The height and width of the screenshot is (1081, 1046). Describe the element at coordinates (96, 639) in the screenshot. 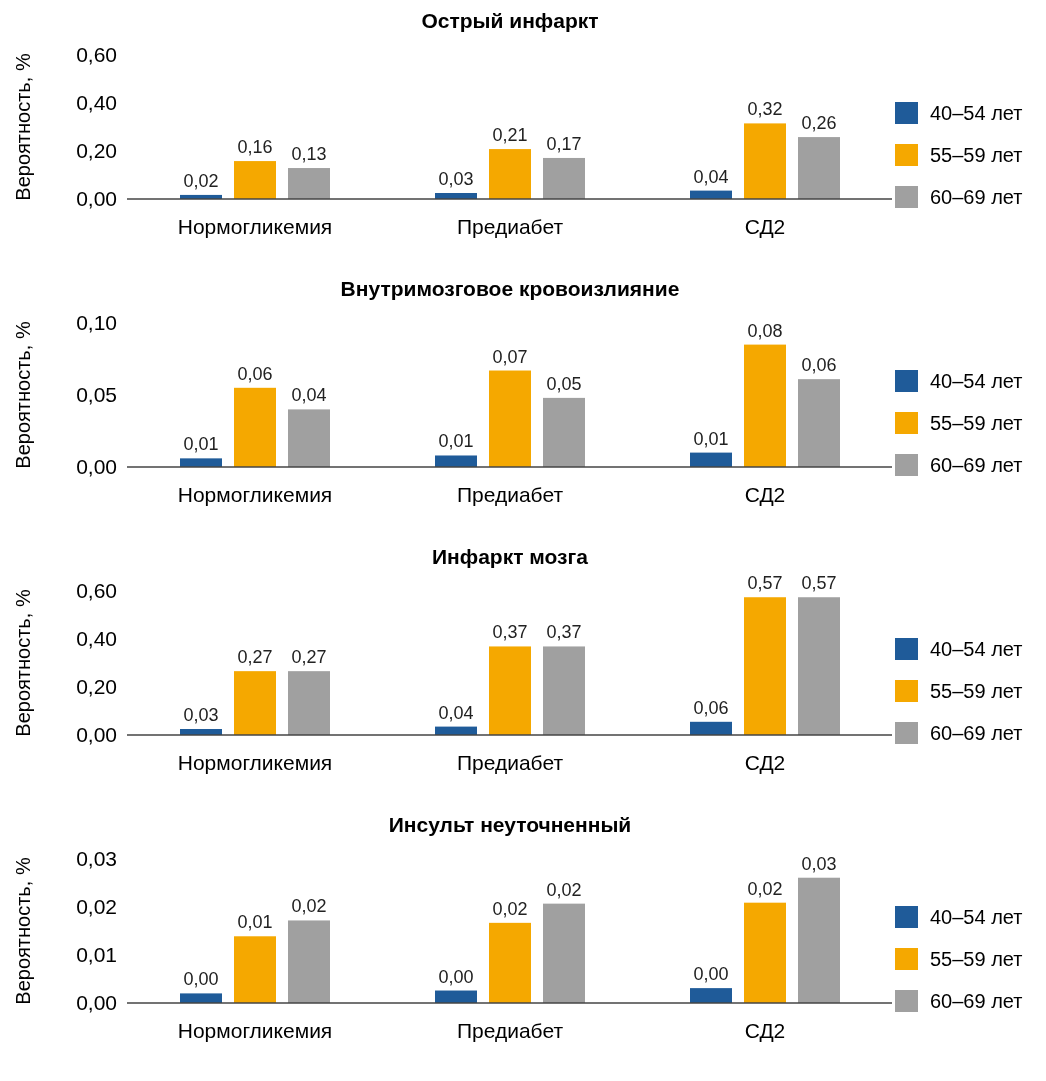

I see `y-tick-label: 0,40` at that location.